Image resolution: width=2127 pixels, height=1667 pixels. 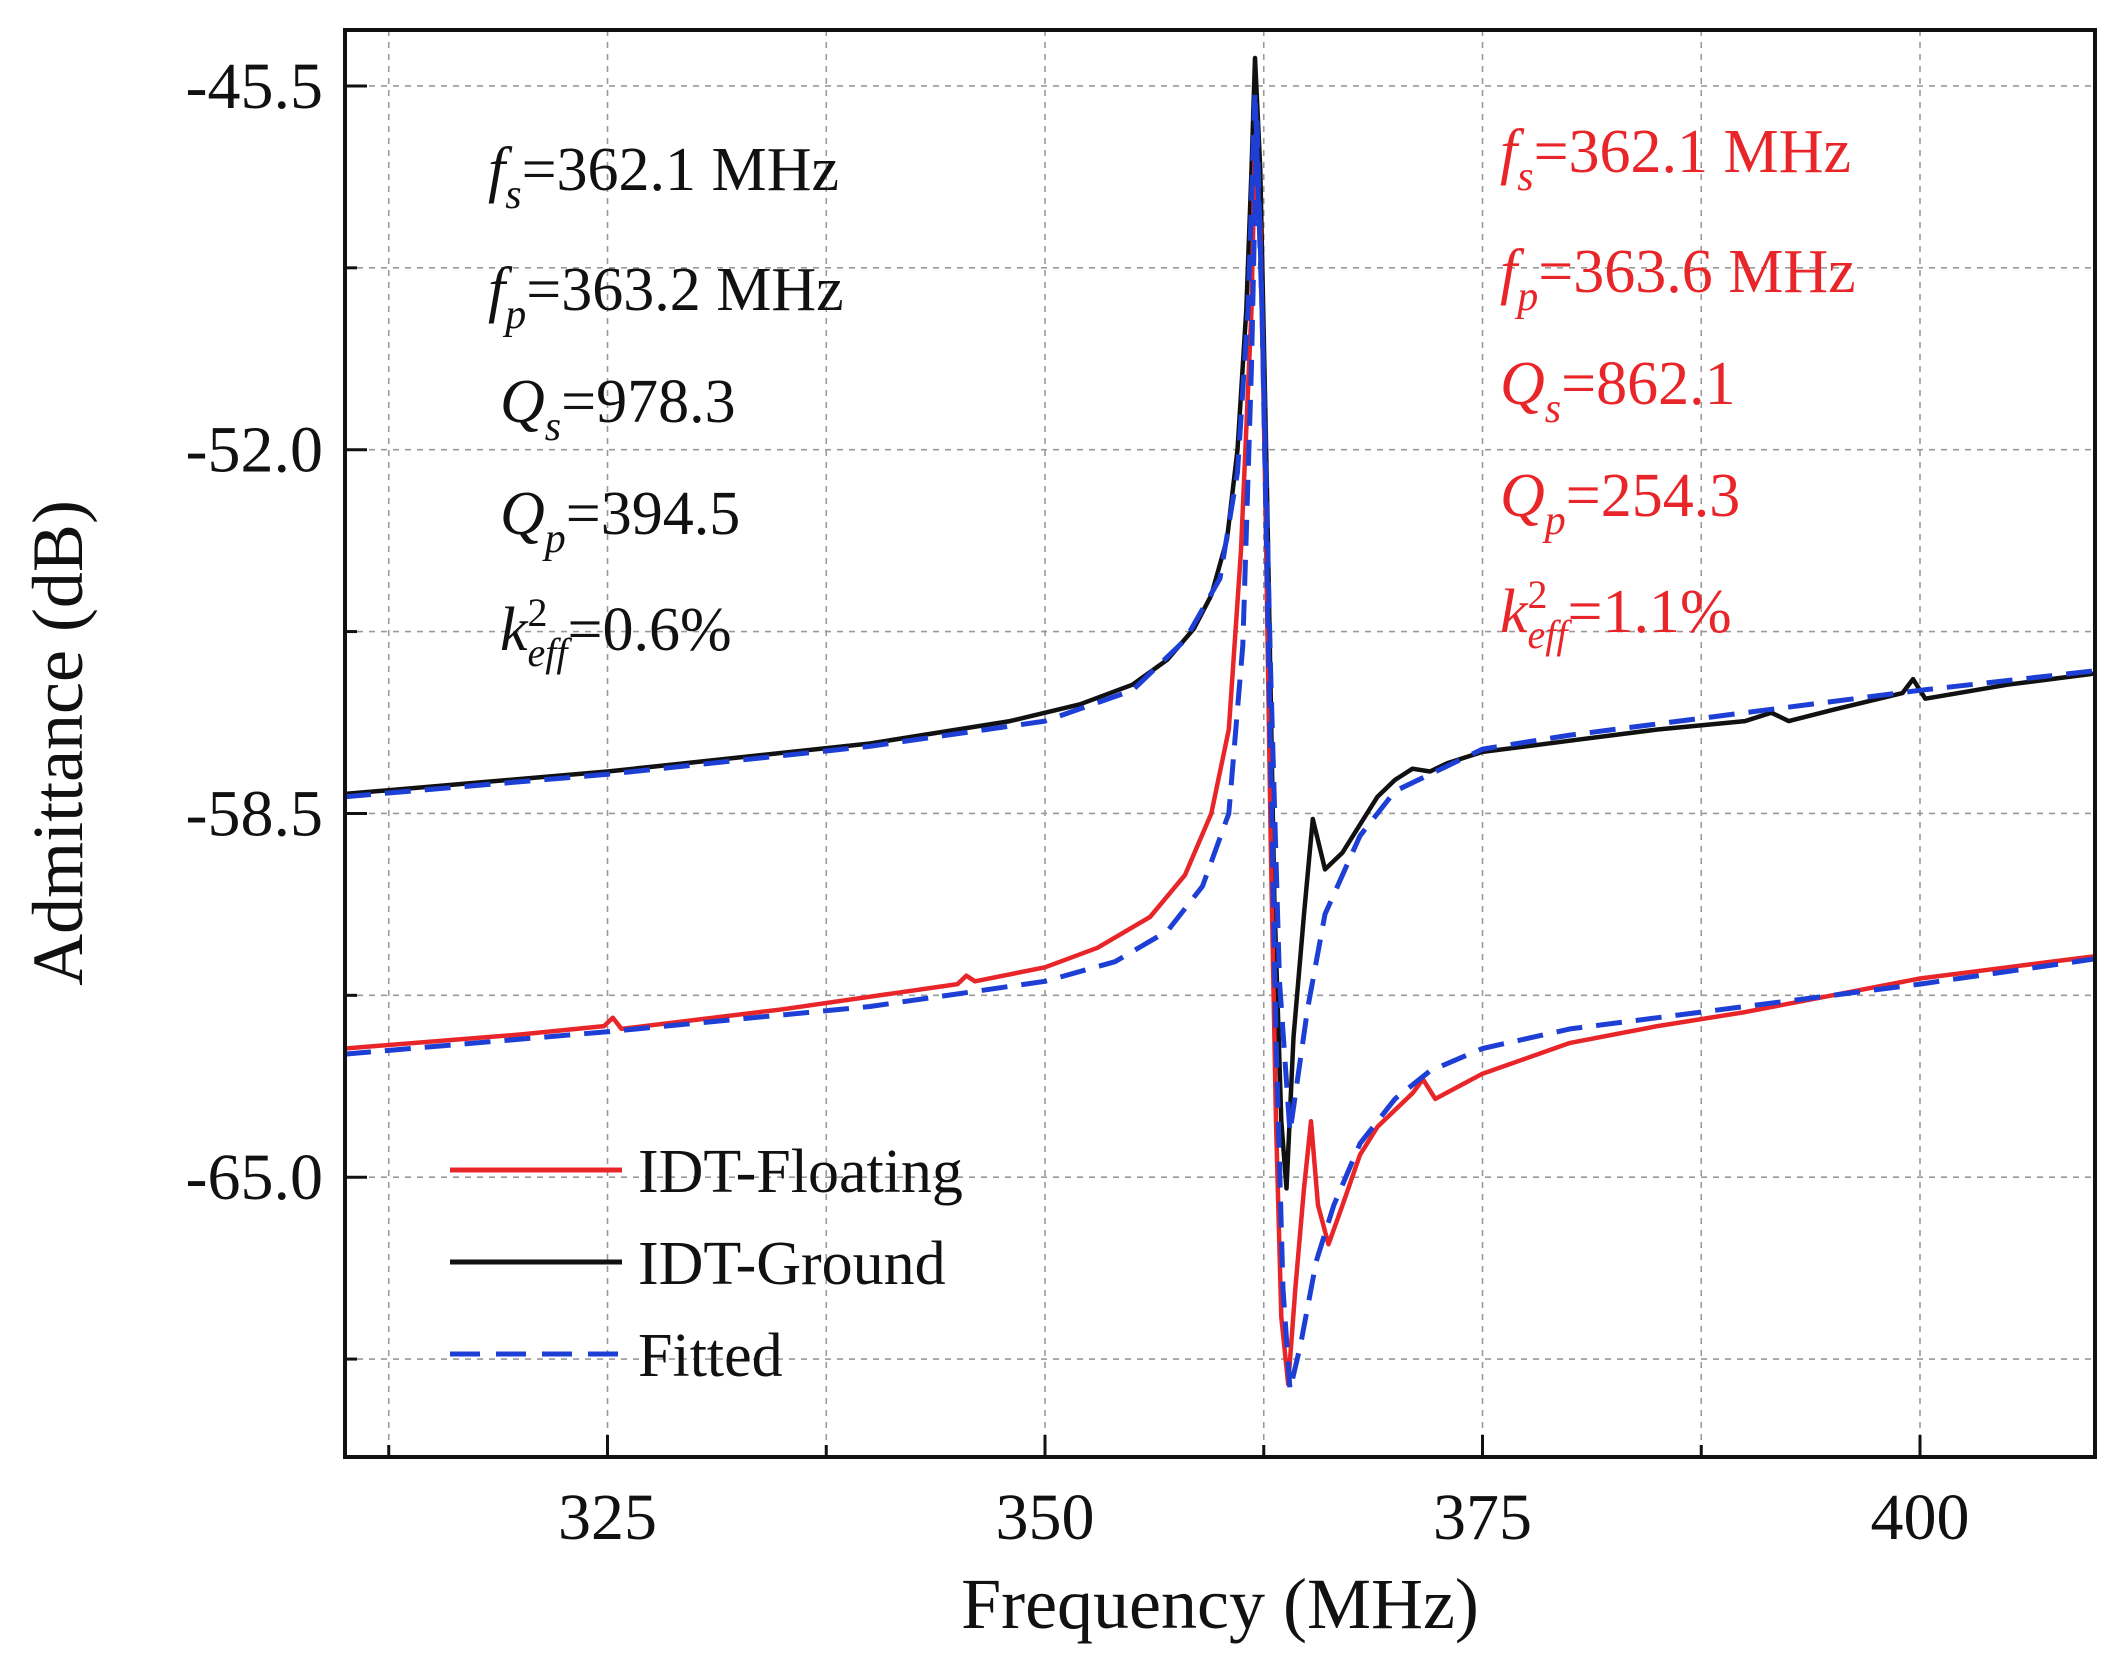 What do you see at coordinates (620, 521) in the screenshot?
I see `annotation-ground-qp: Qp=394.5` at bounding box center [620, 521].